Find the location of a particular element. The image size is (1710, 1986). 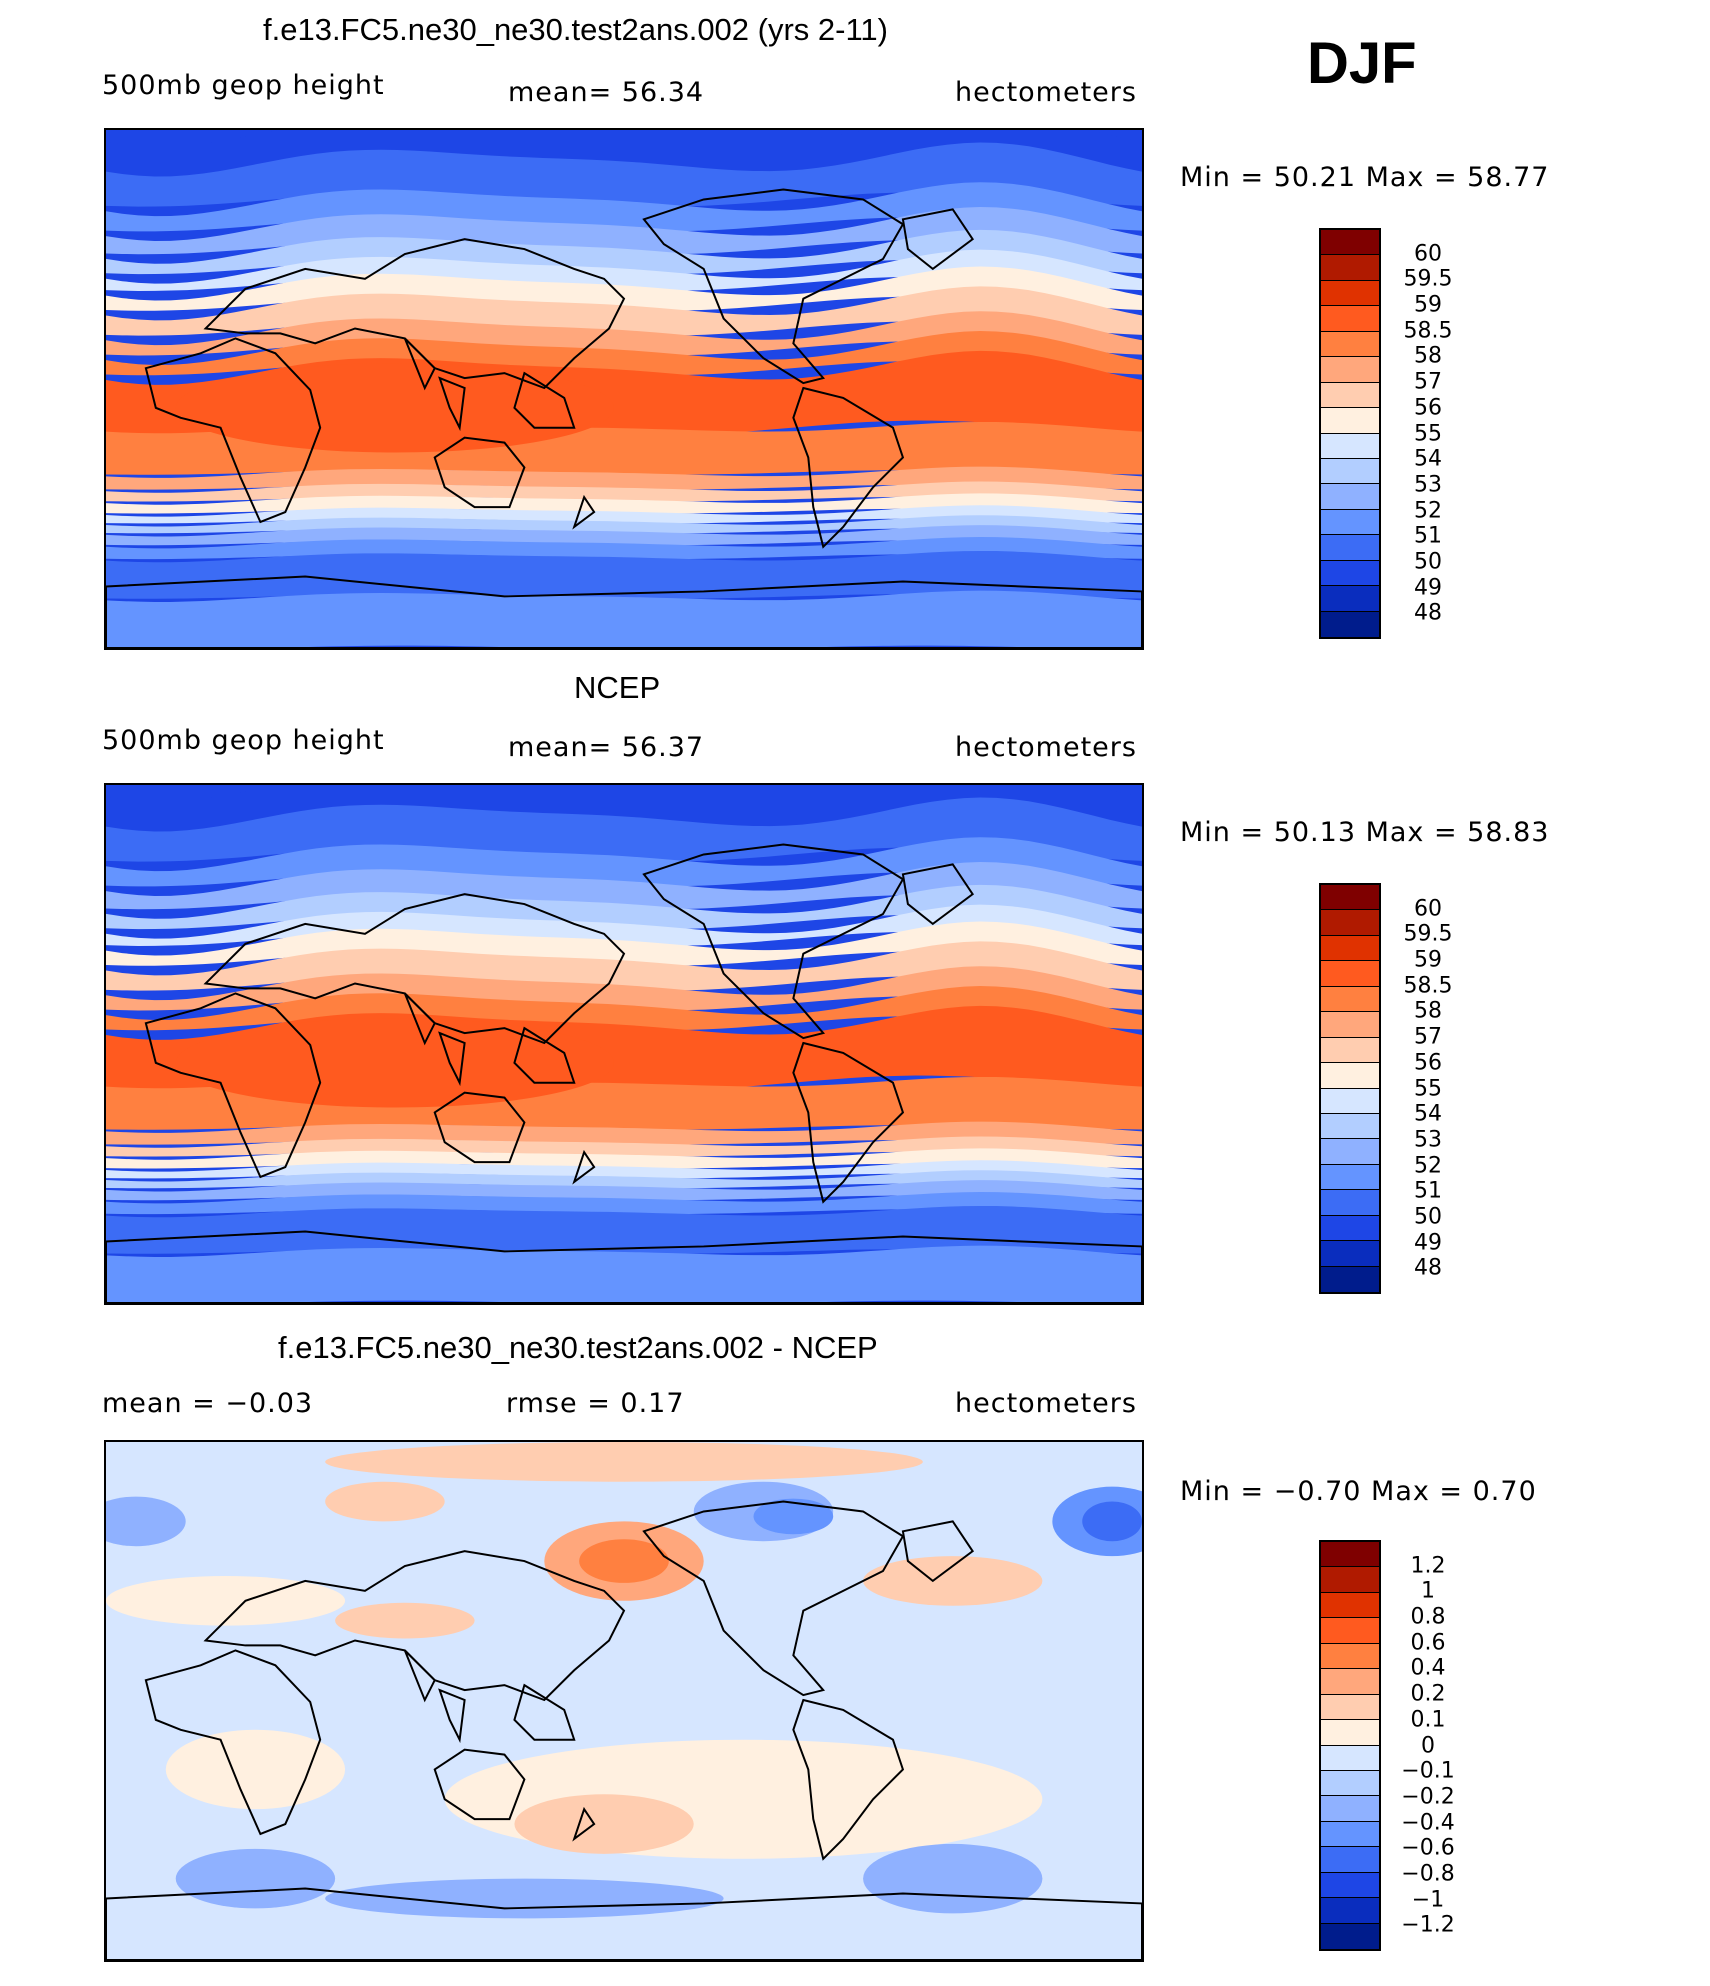

panel-1-units-label: hectometers is located at coordinates (1046, 92).